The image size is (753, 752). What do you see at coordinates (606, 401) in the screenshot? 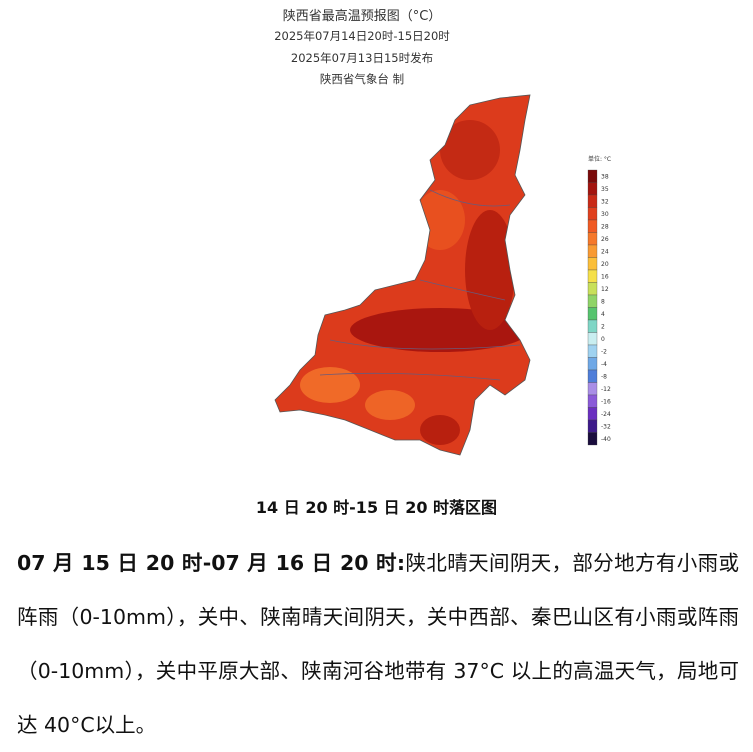
I see `legend-label: -16` at bounding box center [606, 401].